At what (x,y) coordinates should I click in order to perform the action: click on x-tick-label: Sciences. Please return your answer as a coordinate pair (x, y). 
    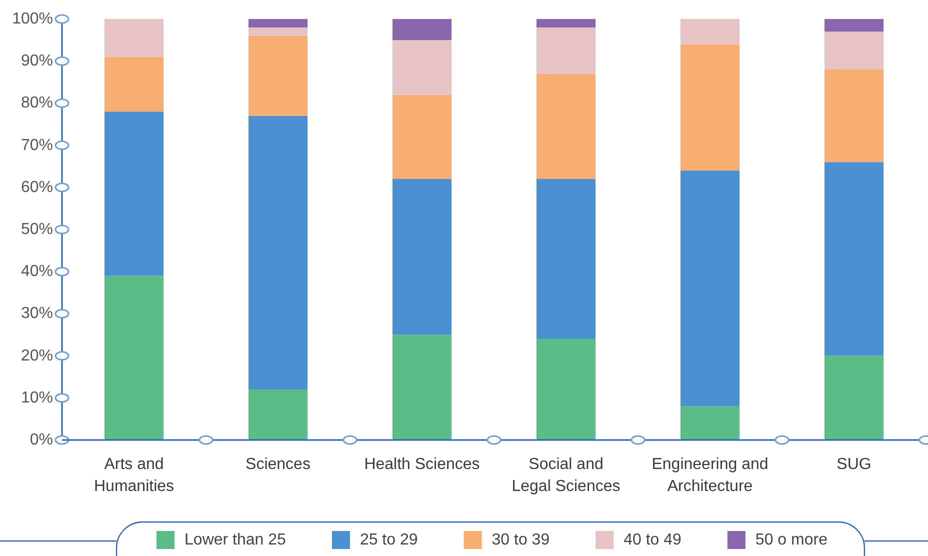
    Looking at the image, I should click on (278, 464).